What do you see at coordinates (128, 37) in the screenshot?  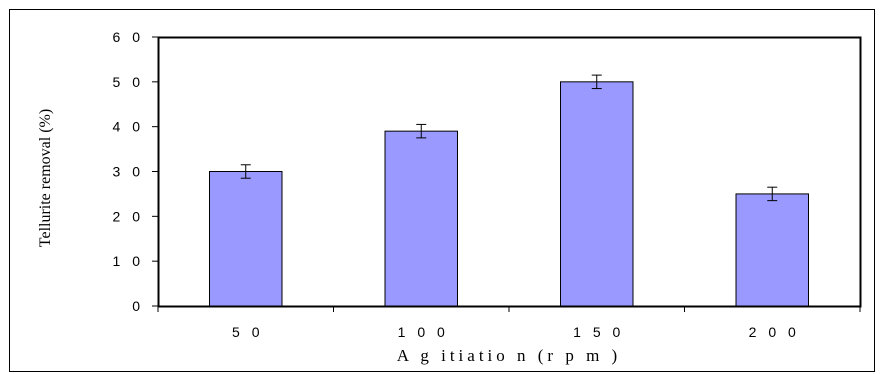 I see `y-tick-label: 6 0` at bounding box center [128, 37].